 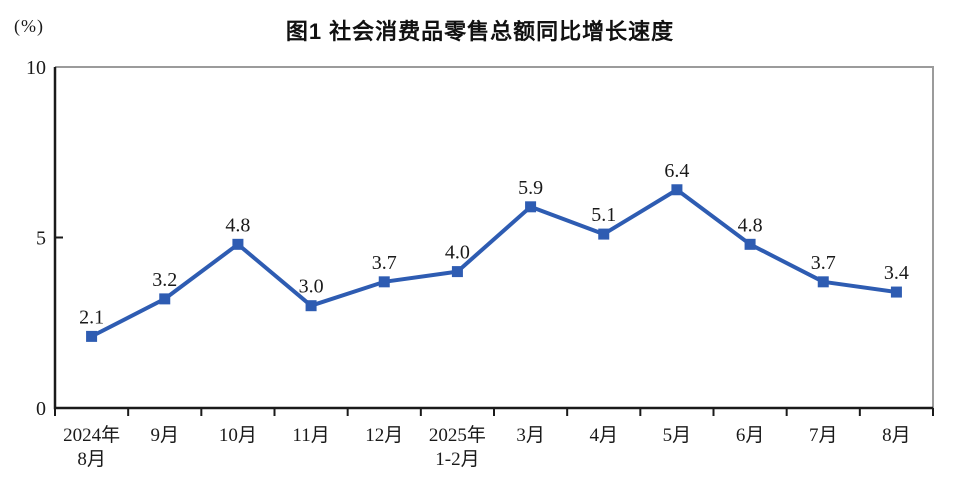 What do you see at coordinates (238, 435) in the screenshot?
I see `x-axis-category-label: 10月` at bounding box center [238, 435].